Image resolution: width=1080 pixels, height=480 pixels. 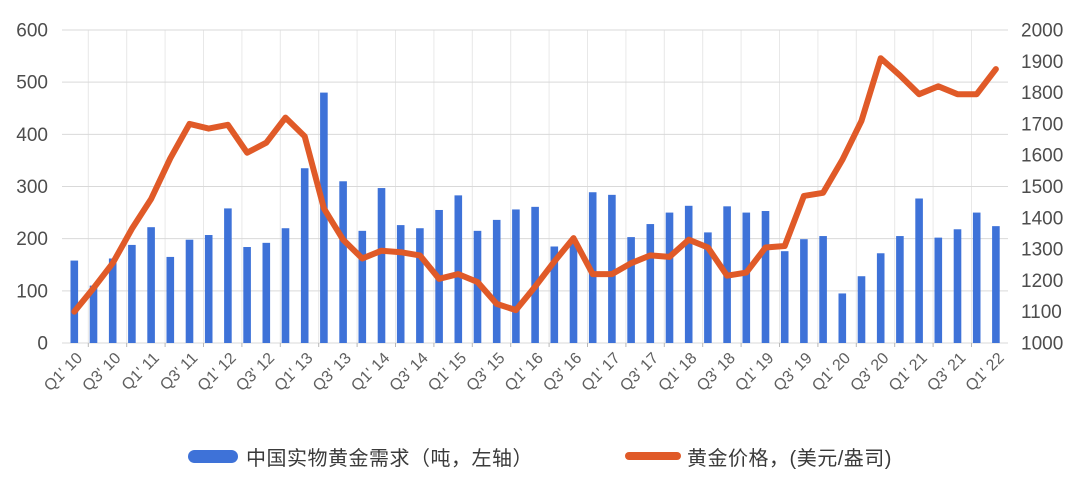 I want to click on y-left-tick-label: 100, so click(x=32, y=291).